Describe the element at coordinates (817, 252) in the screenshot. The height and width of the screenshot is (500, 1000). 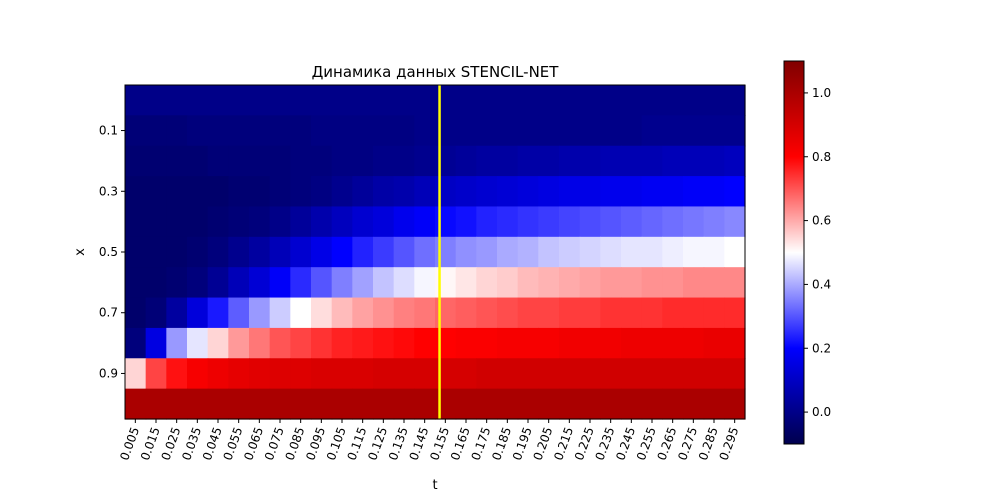
I see `colorbar-ticks: 0.0 0.2 0.4 0.6 0.8 1.0` at that location.